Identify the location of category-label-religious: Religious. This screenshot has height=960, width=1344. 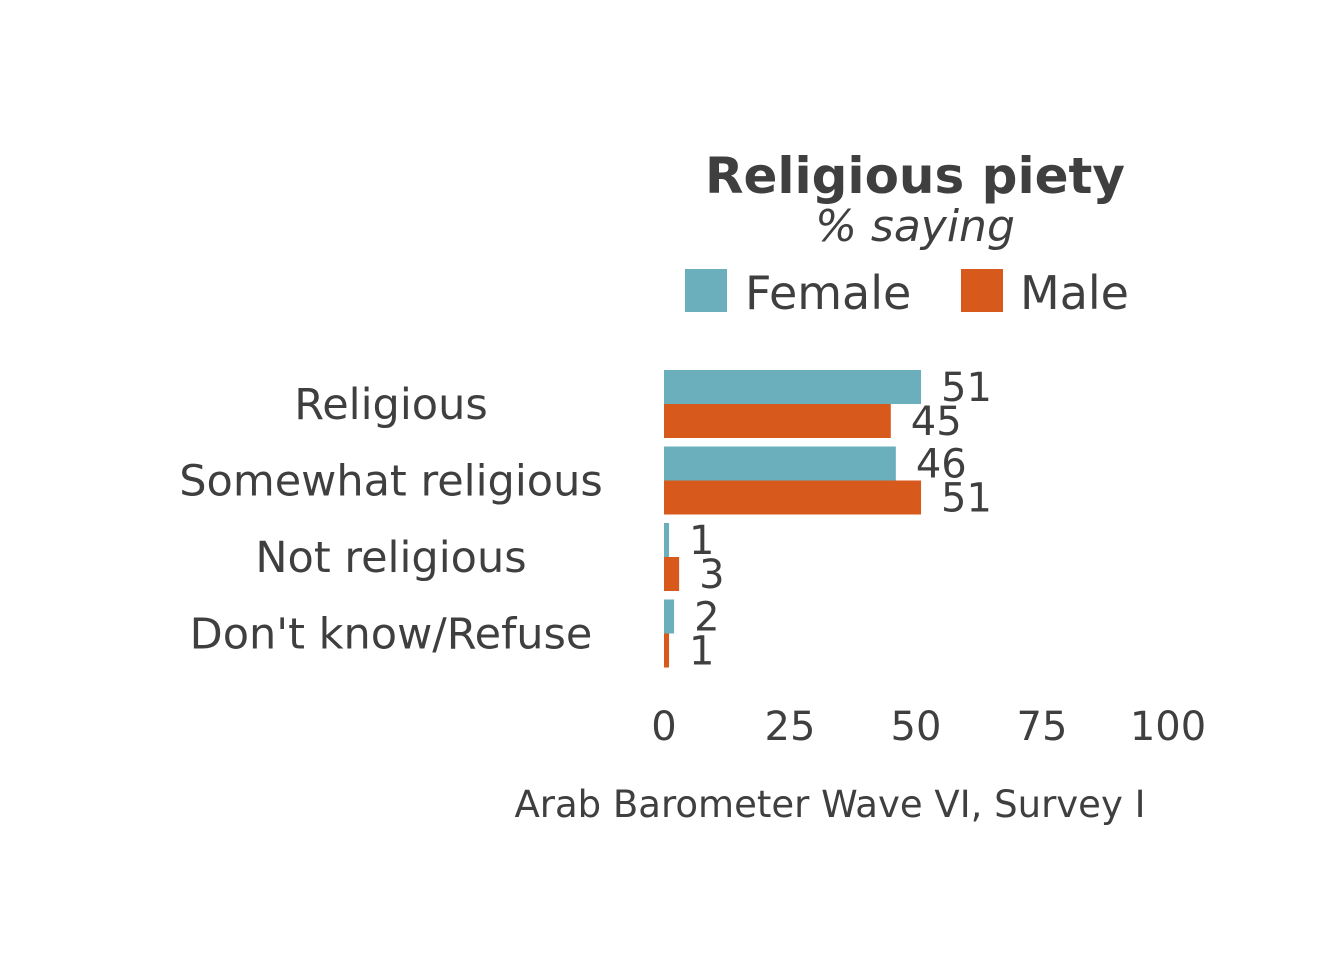
(391, 405).